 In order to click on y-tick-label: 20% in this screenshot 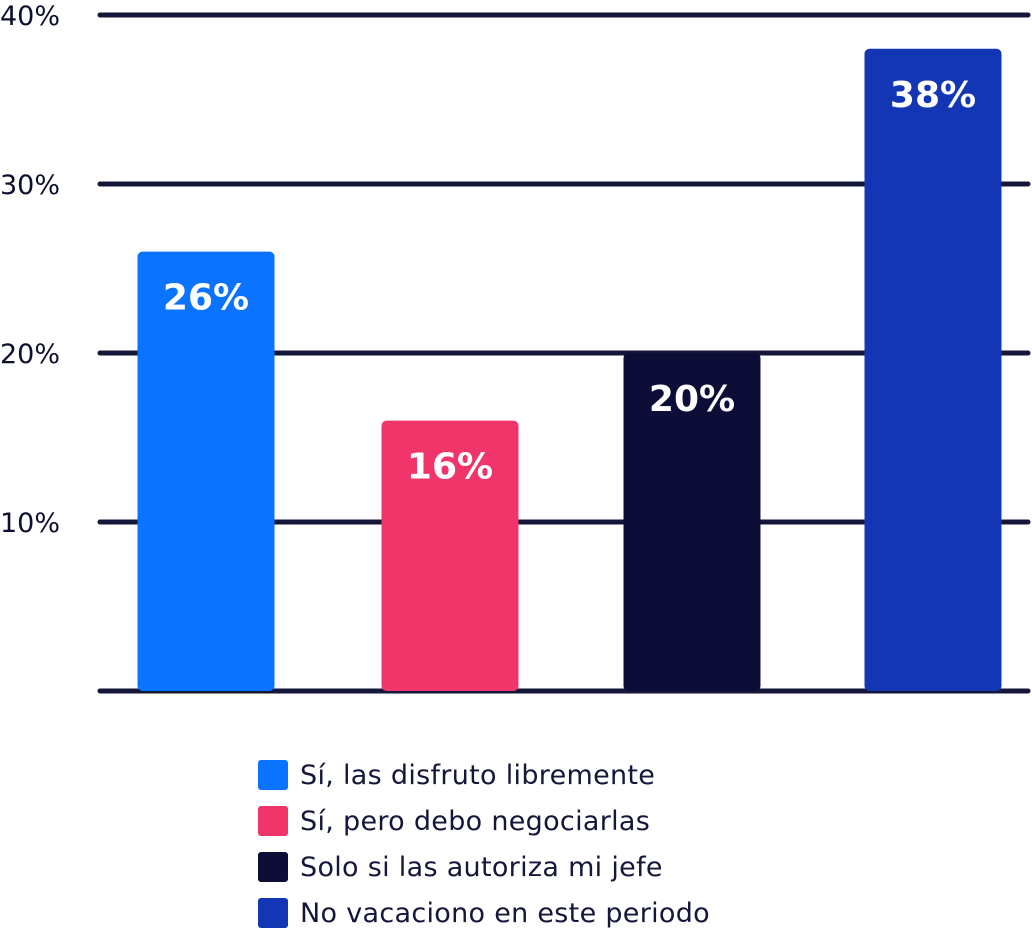, I will do `click(30, 354)`.